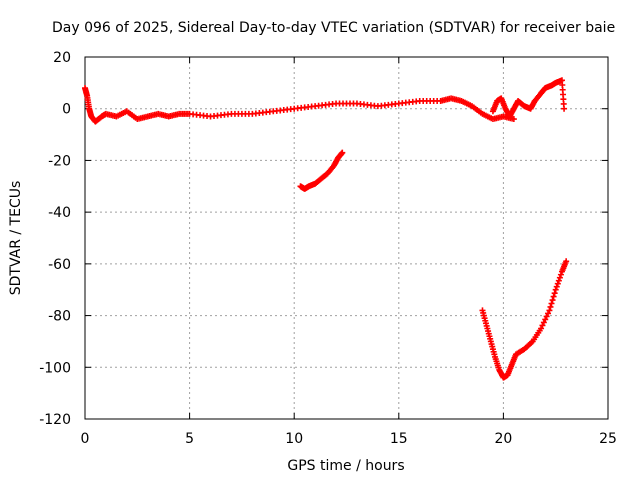  Describe the element at coordinates (399, 439) in the screenshot. I see `x-tick-label: 15` at that location.